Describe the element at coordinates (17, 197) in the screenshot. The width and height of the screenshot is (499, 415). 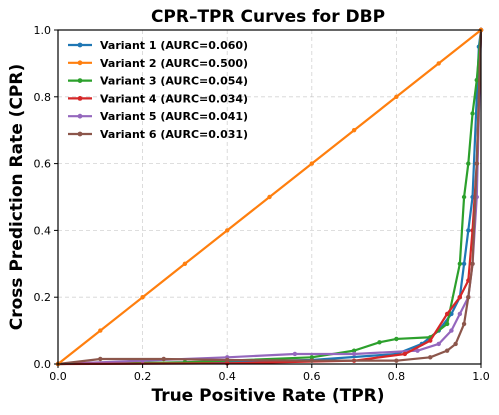
I see `y-axis-label: Cross Prediction Rate (CPR)` at that location.